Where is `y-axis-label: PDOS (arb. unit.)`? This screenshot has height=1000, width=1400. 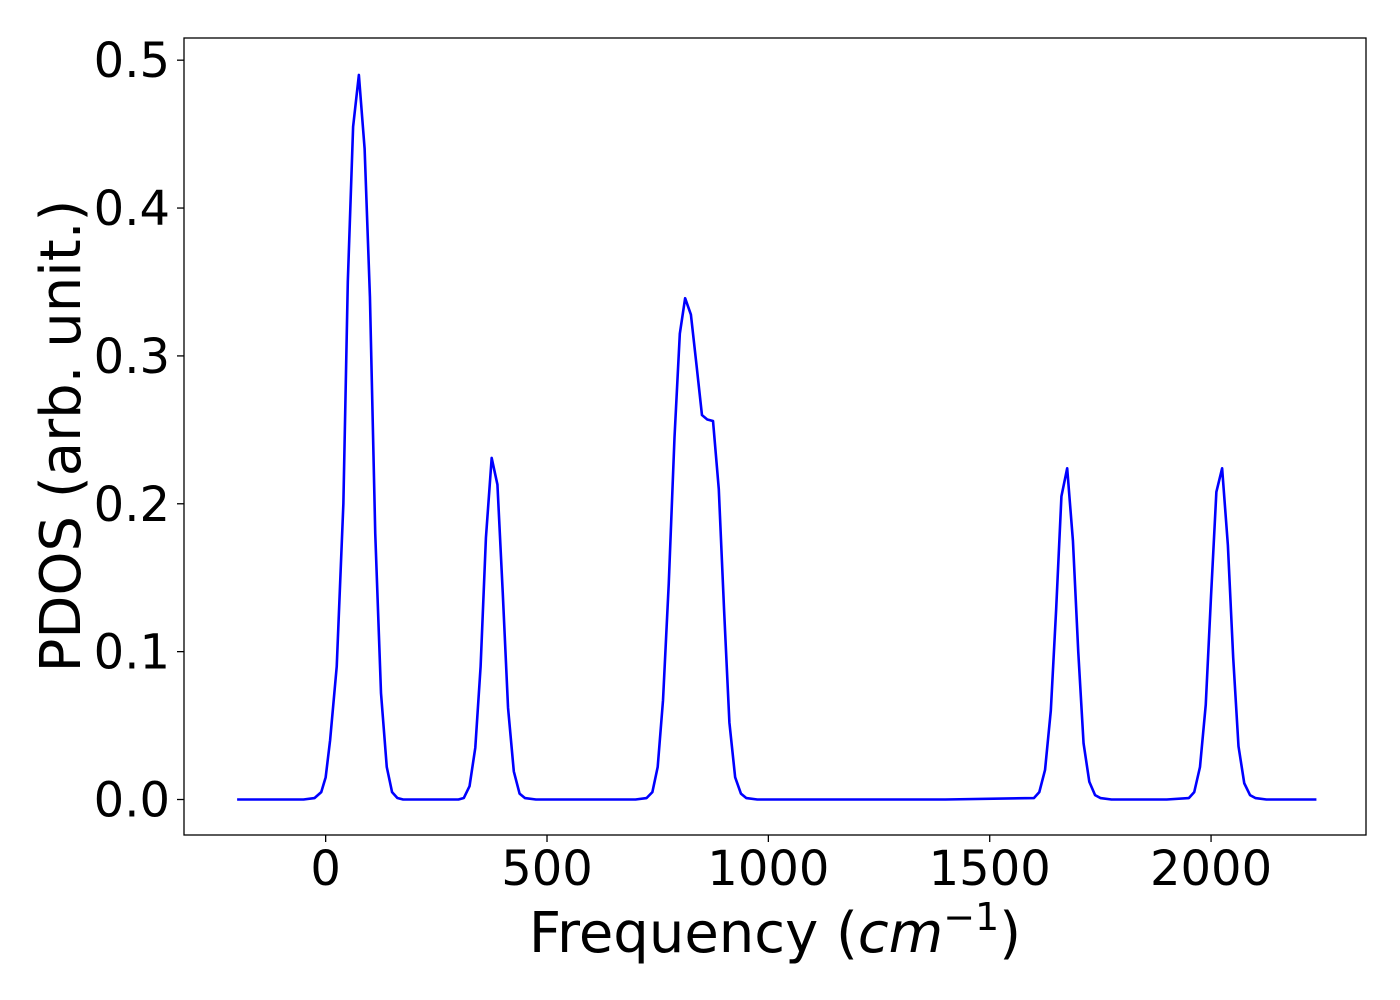
y-axis-label: PDOS (arb. unit.) is located at coordinates (61, 436).